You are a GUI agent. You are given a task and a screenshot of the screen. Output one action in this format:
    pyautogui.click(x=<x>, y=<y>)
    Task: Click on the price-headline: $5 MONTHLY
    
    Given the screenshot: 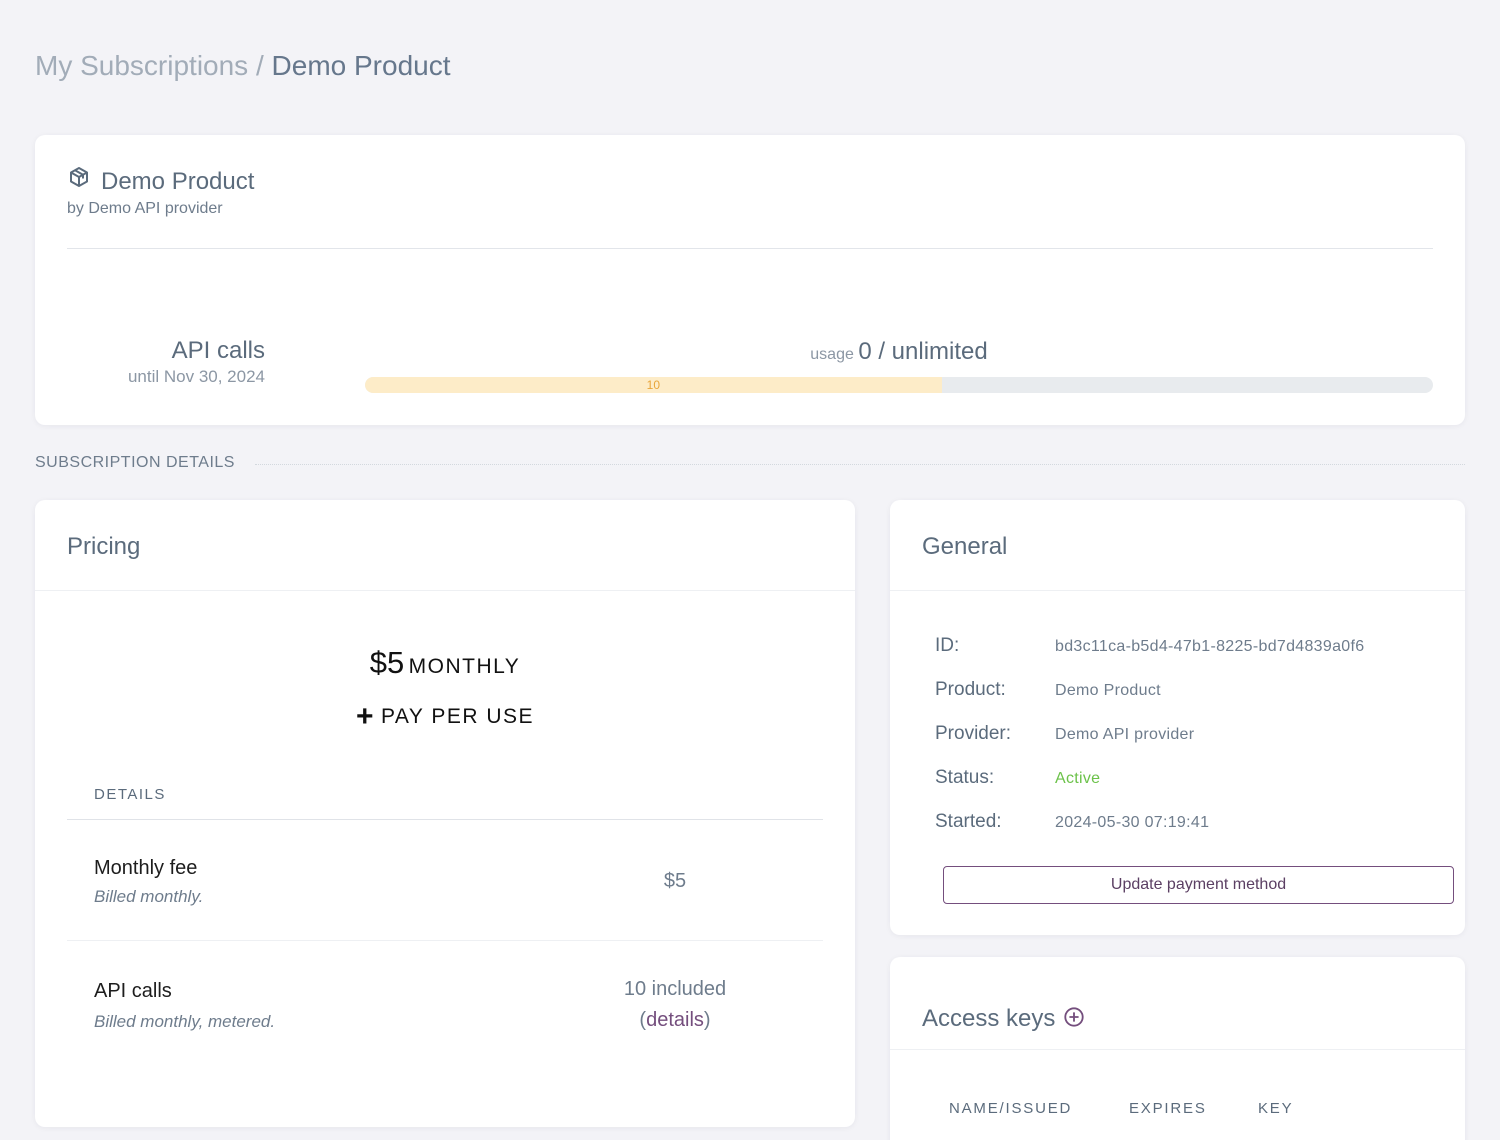 What is the action you would take?
    pyautogui.click(x=445, y=663)
    